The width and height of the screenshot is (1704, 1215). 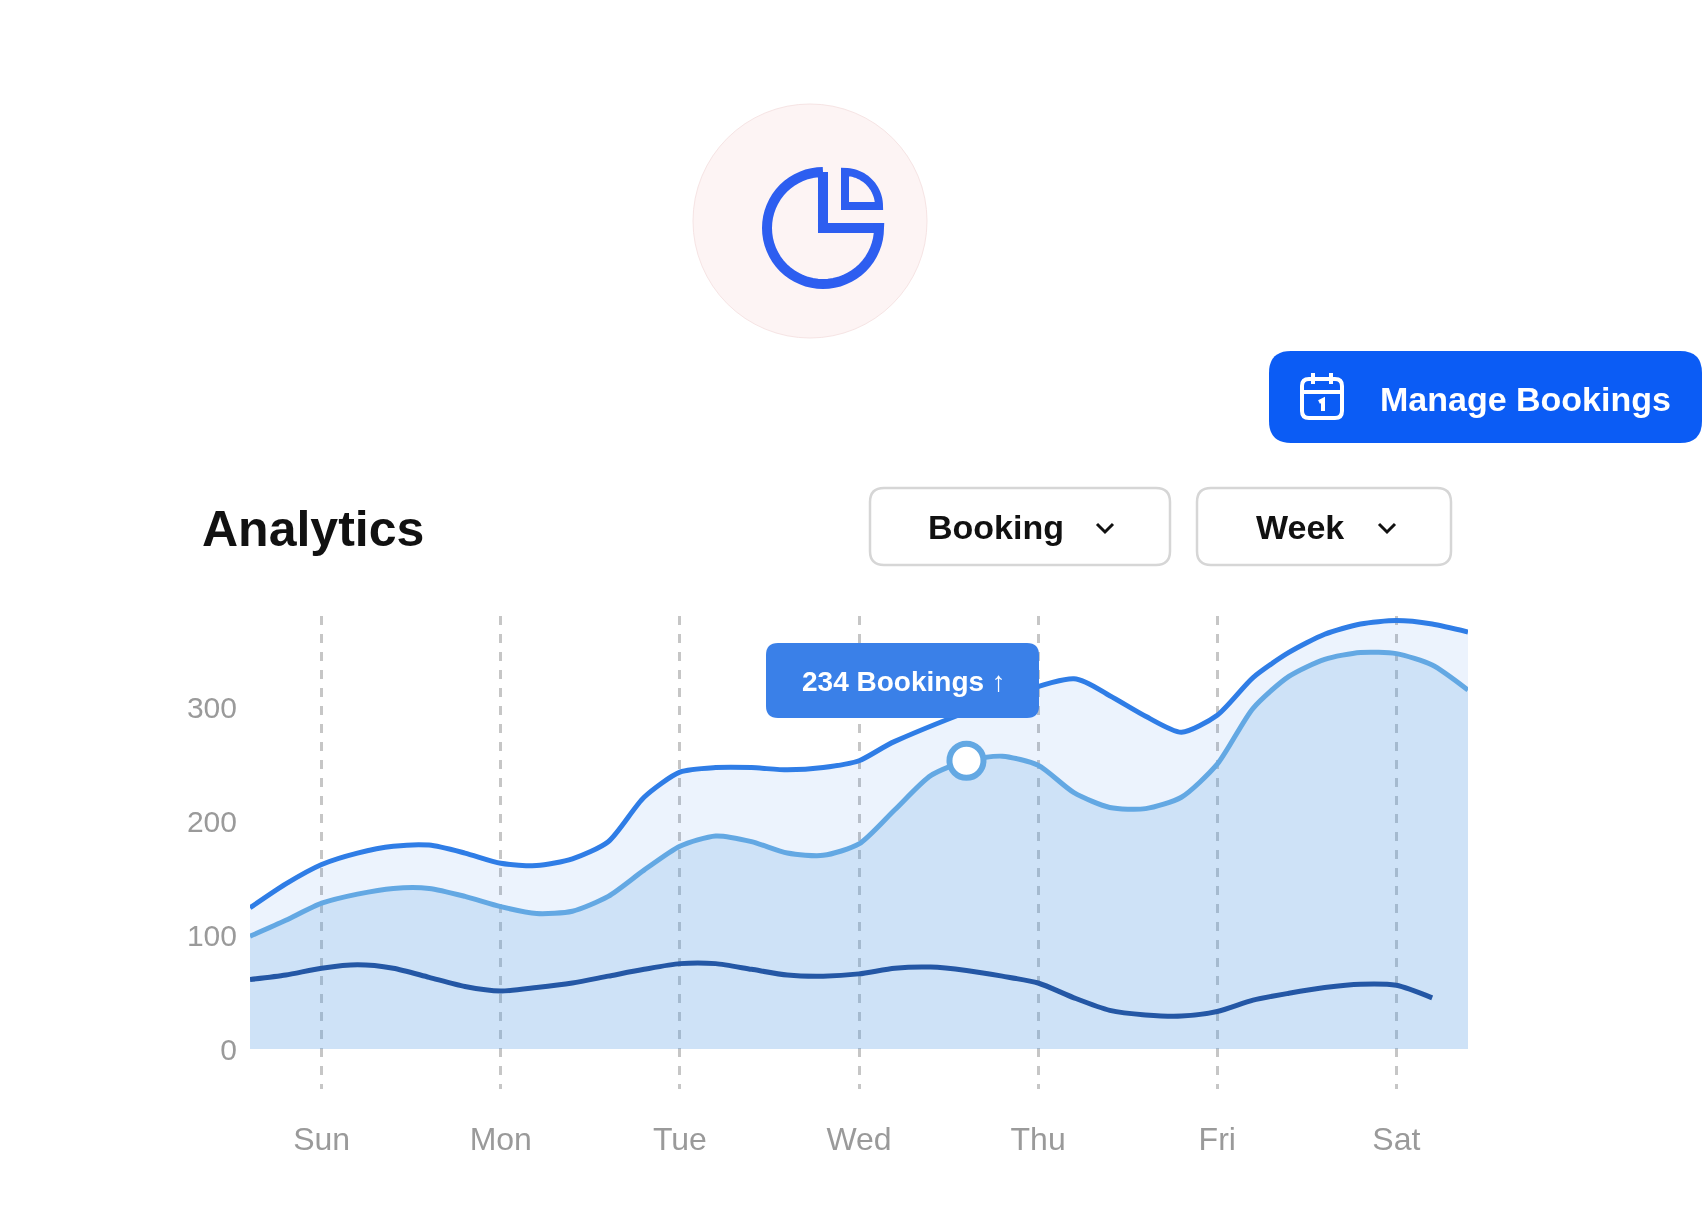 I want to click on annotation: 234 Bookings ↑, so click(x=904, y=681).